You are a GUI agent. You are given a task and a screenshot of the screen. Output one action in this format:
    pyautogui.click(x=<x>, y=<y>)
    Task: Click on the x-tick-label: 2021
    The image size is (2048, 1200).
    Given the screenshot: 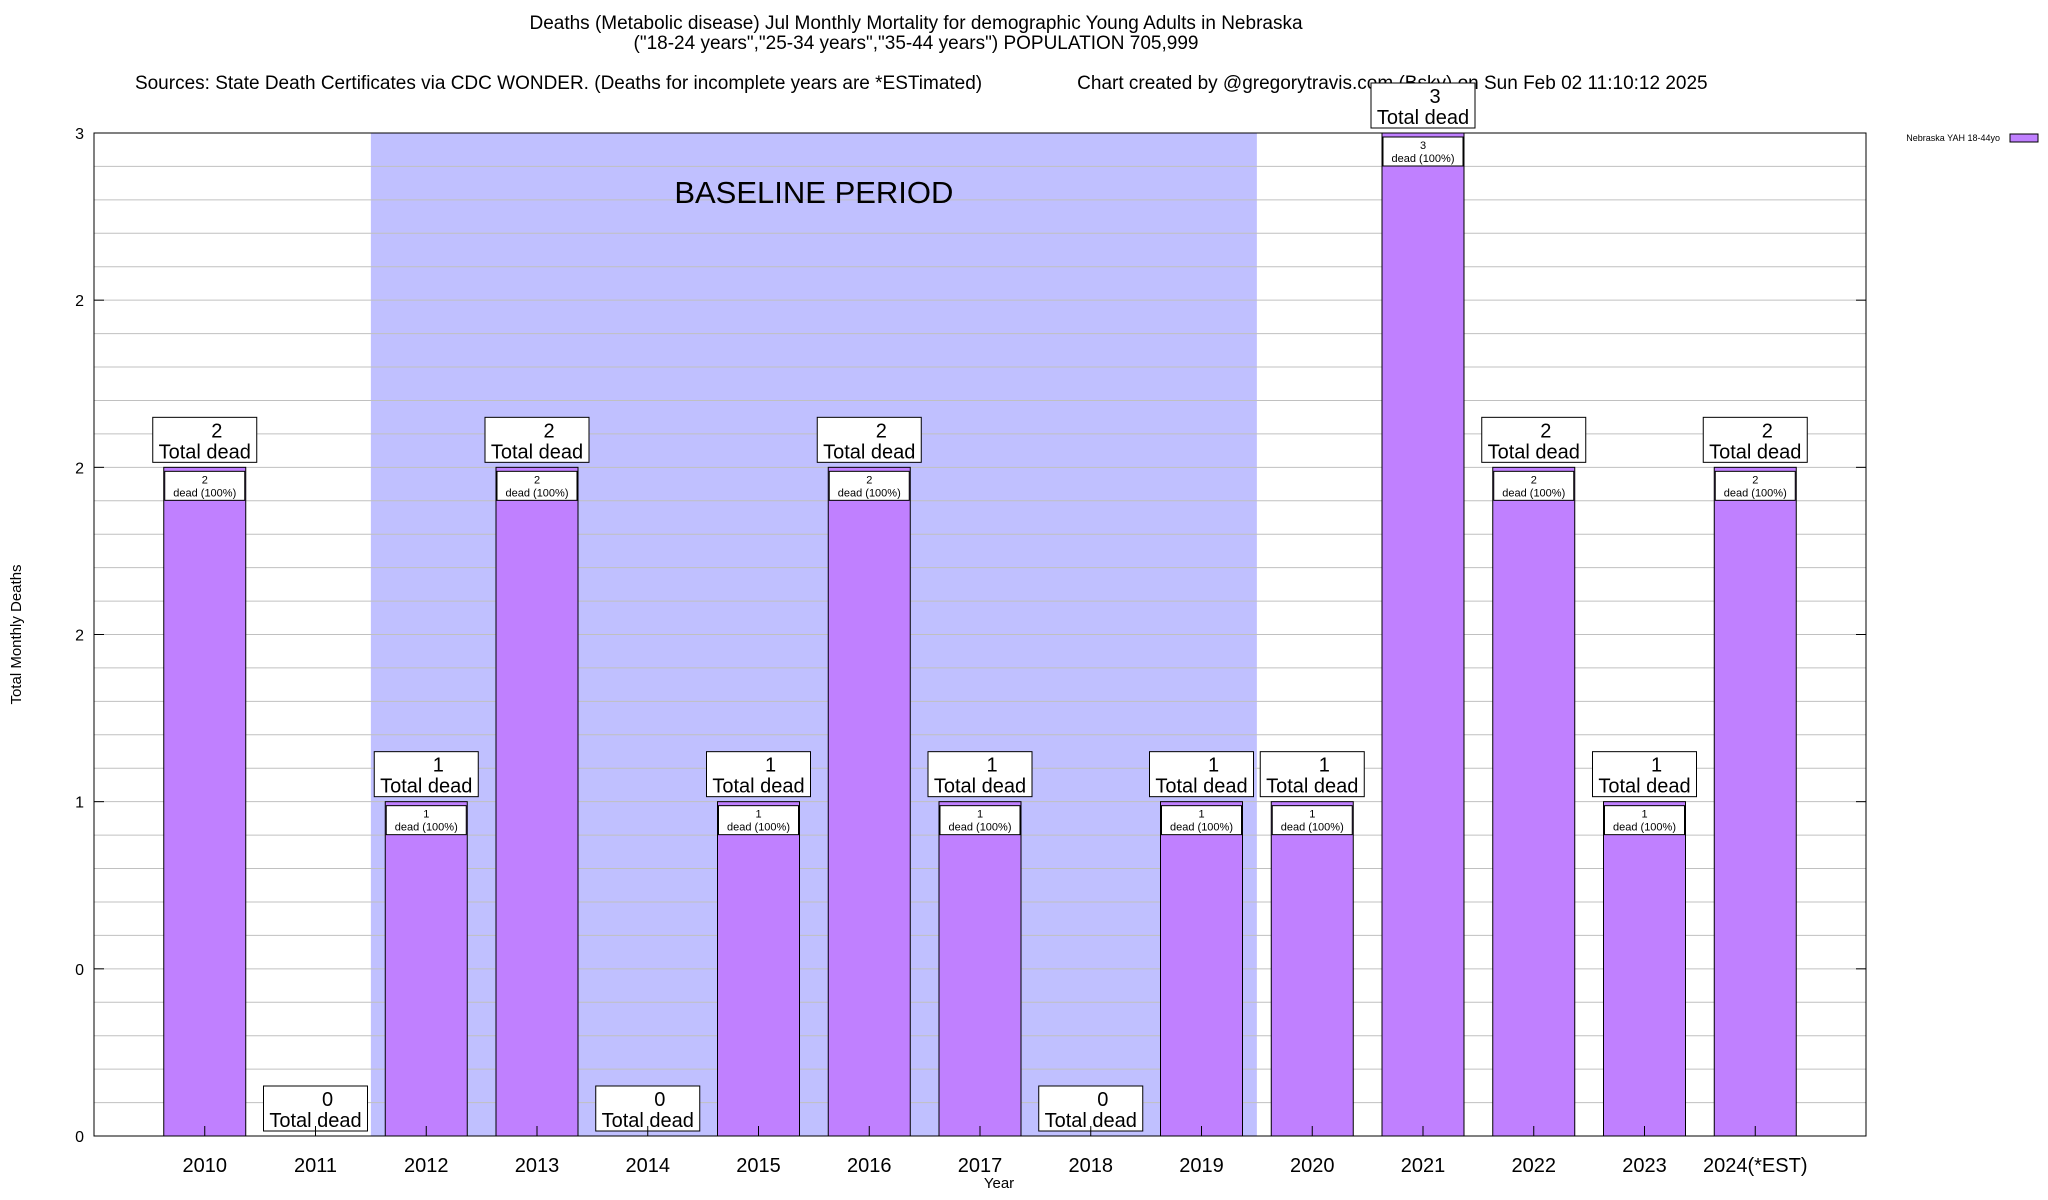 What is the action you would take?
    pyautogui.click(x=1423, y=1166)
    